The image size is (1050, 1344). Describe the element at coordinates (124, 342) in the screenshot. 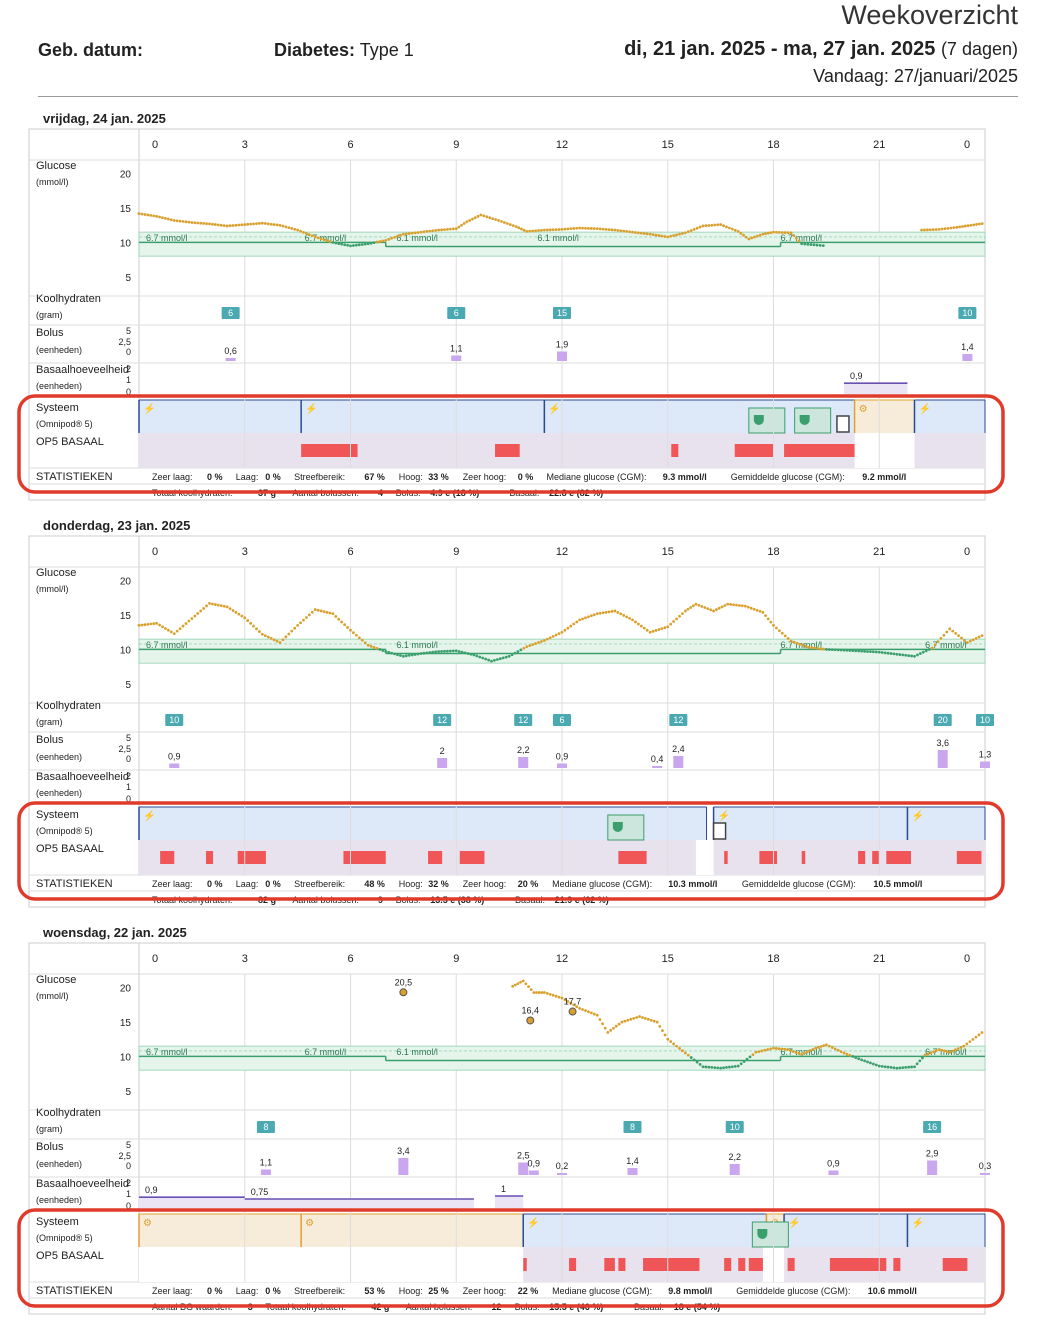

I see `bolus-y-tick: 2,5` at that location.